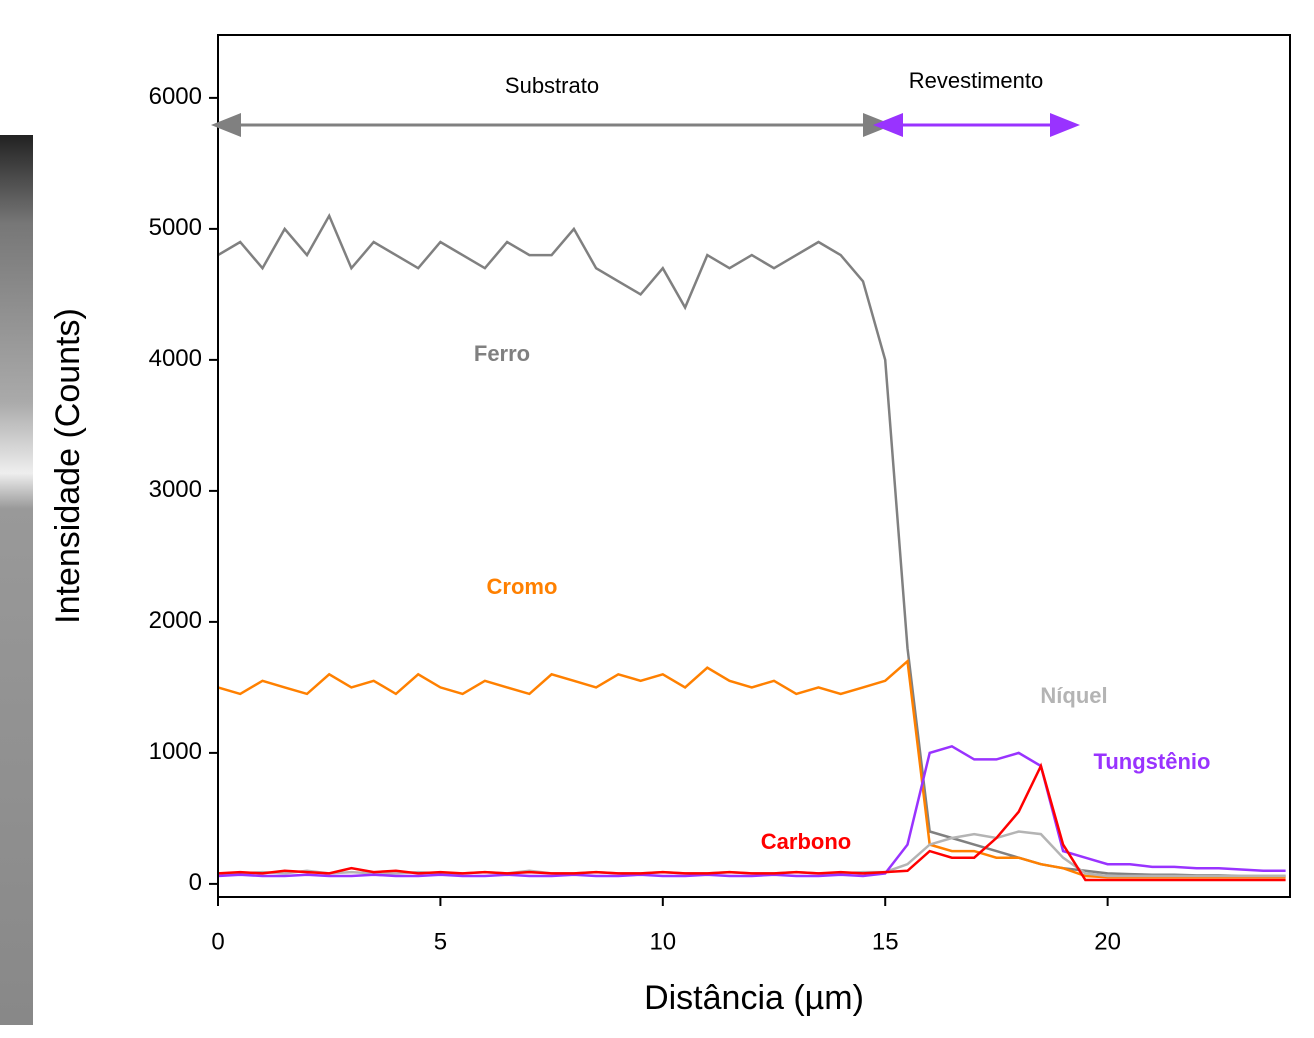 Image resolution: width=1314 pixels, height=1038 pixels. Describe the element at coordinates (175, 358) in the screenshot. I see `y-tick-label: 4000` at that location.